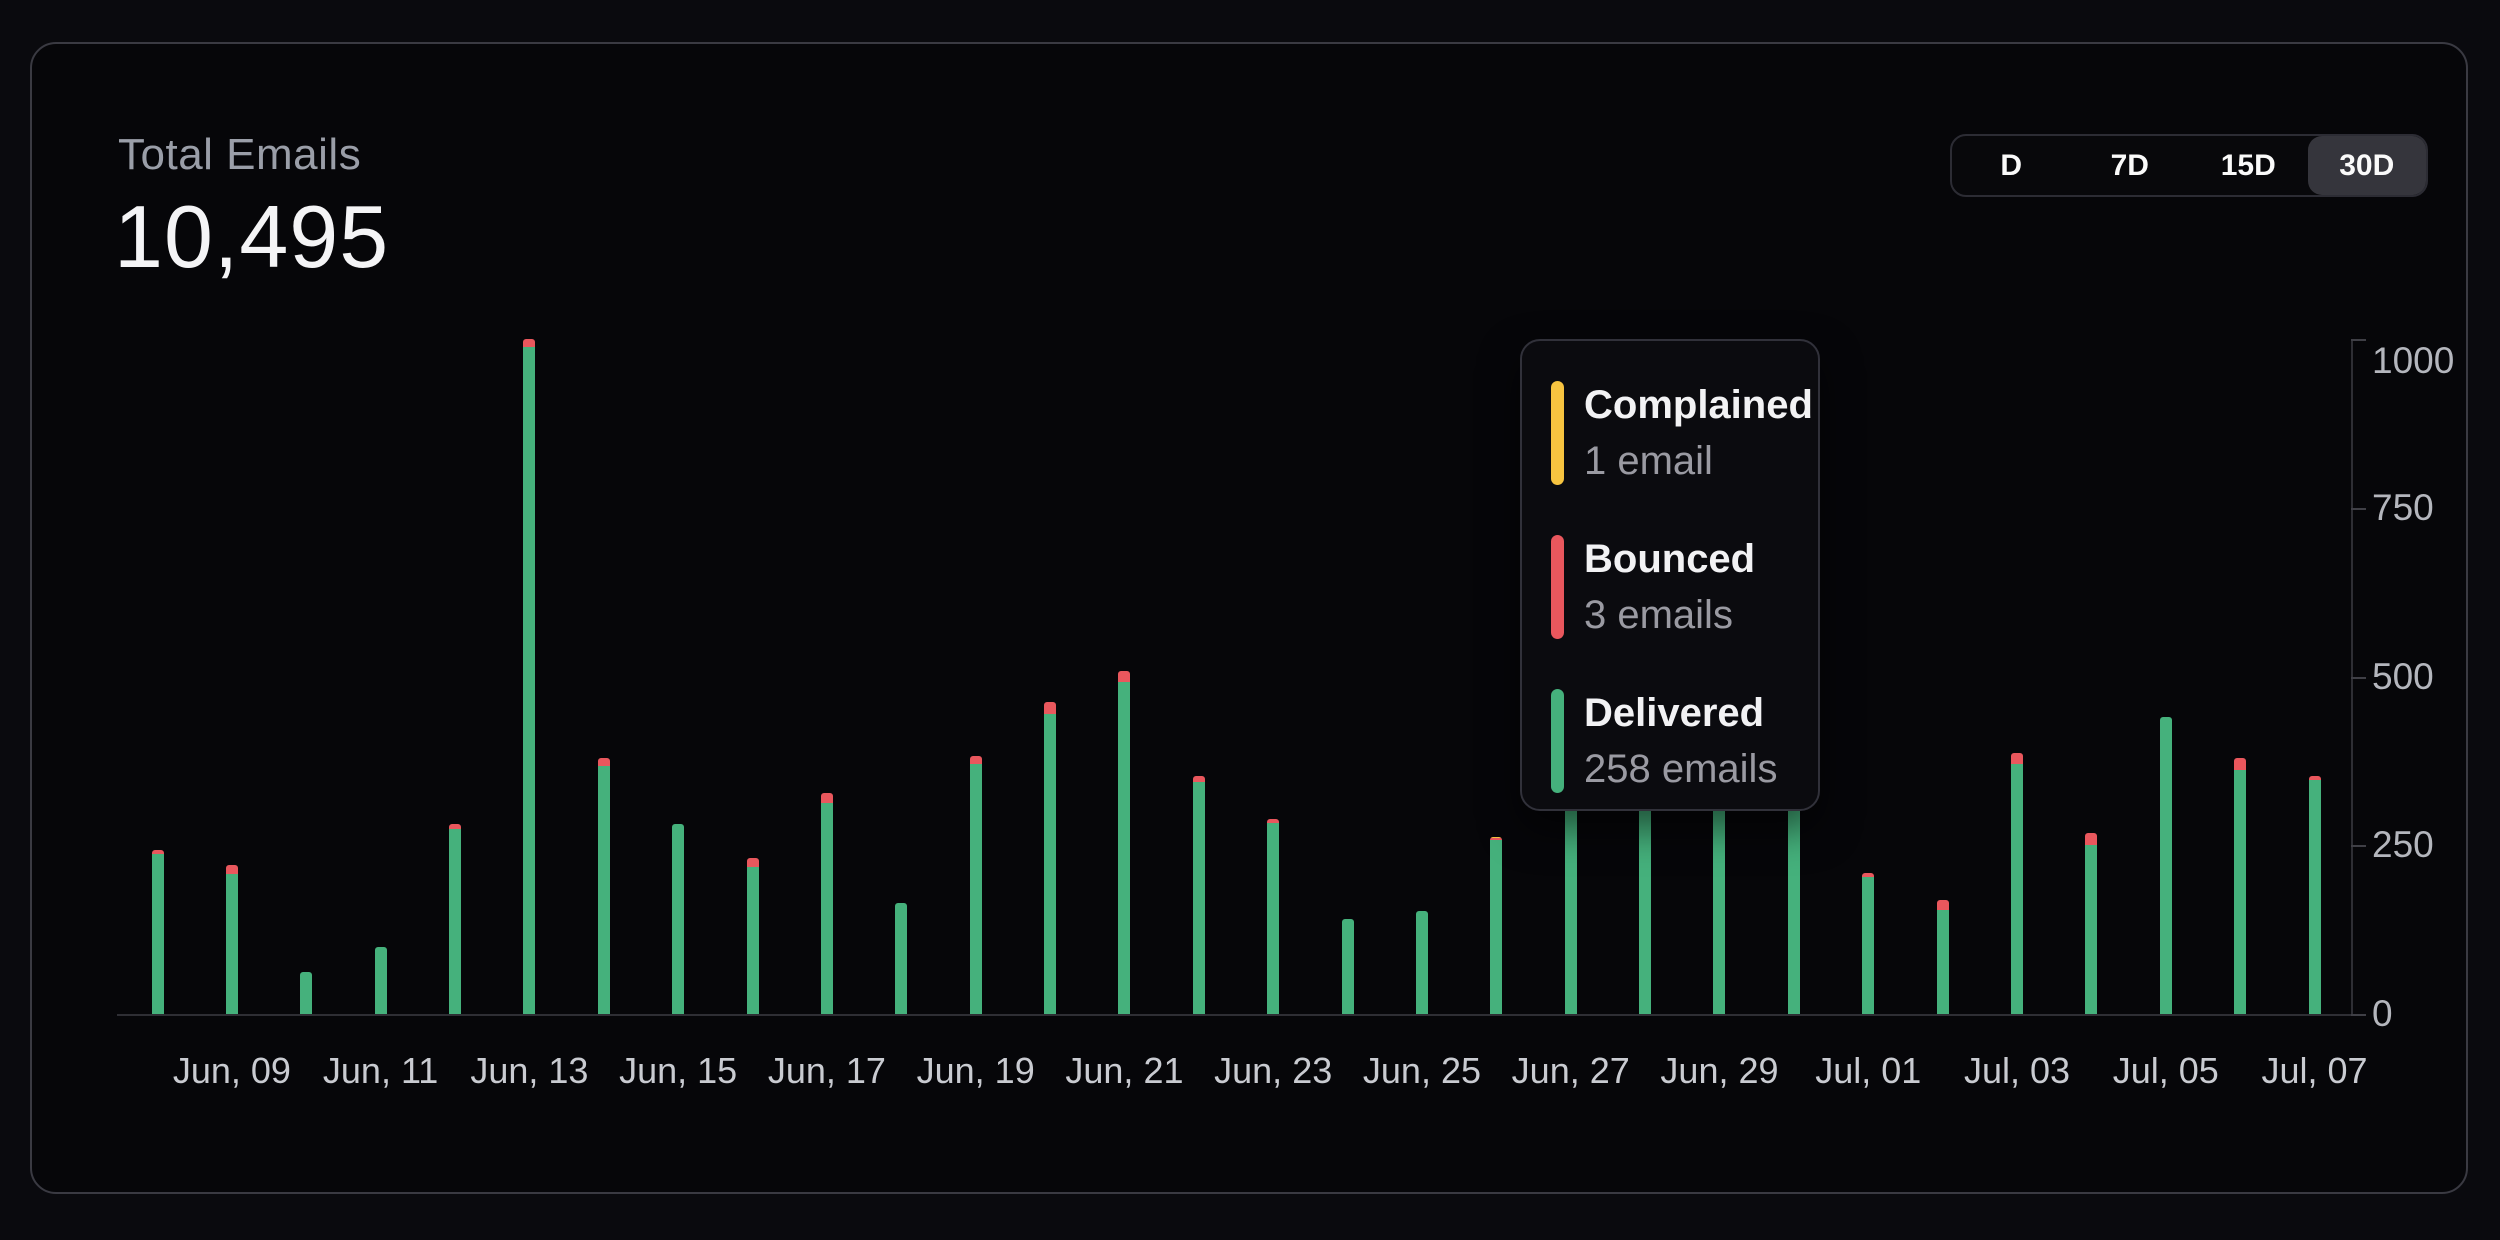 The width and height of the screenshot is (2500, 1240). What do you see at coordinates (2011, 165) in the screenshot?
I see `range-option-d: D` at bounding box center [2011, 165].